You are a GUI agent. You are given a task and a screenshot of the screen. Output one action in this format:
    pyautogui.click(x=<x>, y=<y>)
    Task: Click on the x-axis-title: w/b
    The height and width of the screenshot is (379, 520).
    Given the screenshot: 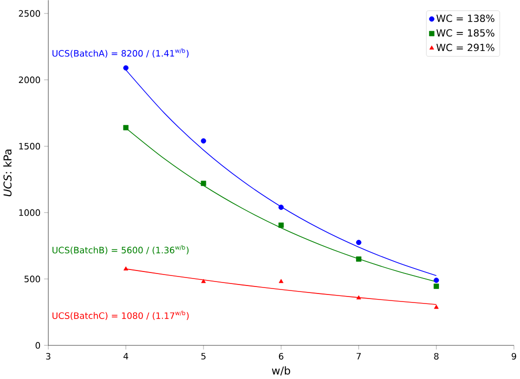 What is the action you would take?
    pyautogui.click(x=281, y=371)
    